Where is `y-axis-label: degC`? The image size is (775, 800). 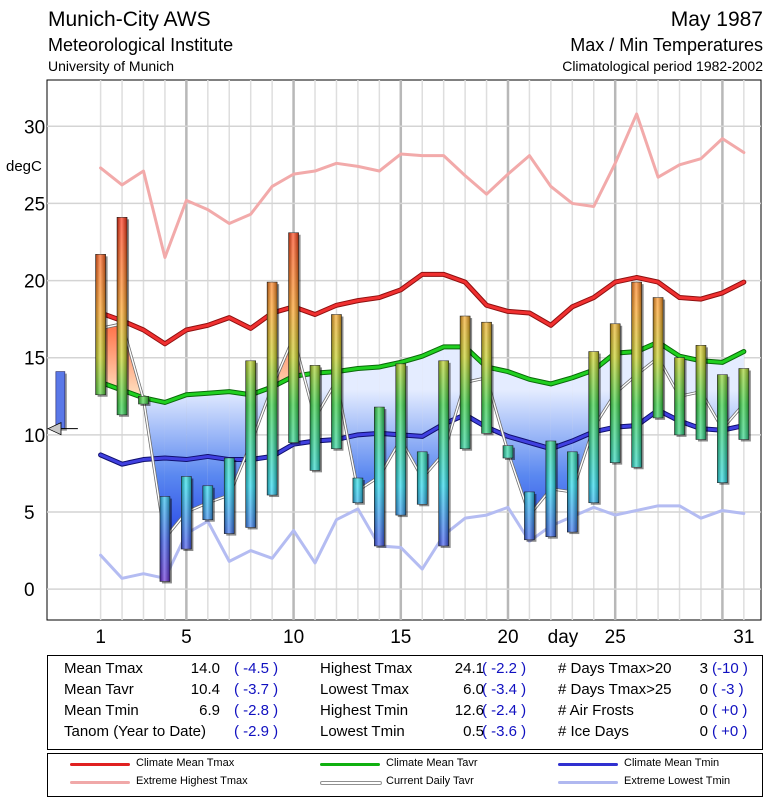
y-axis-label: degC is located at coordinates (24, 166).